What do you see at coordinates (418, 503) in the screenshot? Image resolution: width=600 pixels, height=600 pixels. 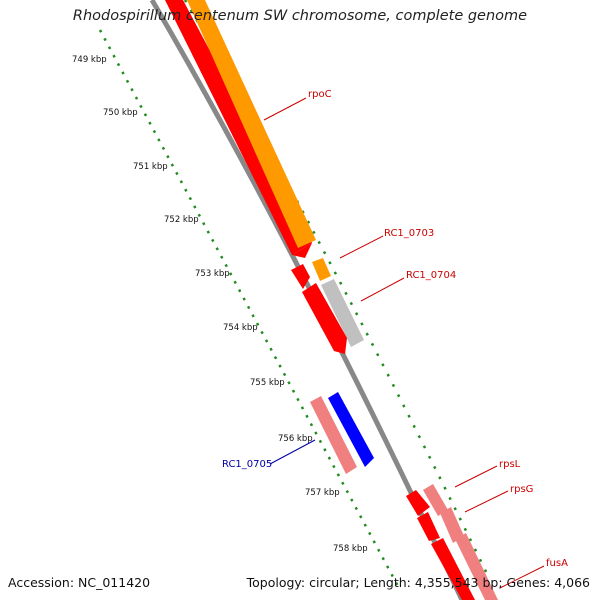 I see `feature-rpsl-red` at bounding box center [418, 503].